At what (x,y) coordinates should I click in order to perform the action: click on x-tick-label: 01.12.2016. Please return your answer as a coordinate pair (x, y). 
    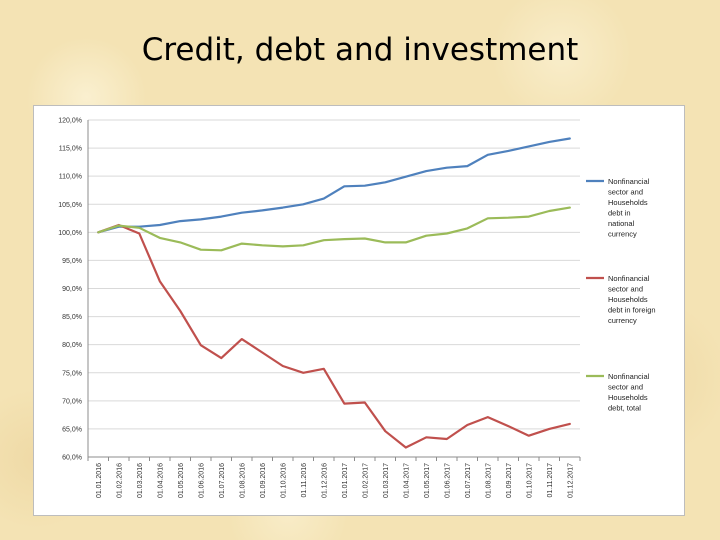
    Looking at the image, I should click on (324, 480).